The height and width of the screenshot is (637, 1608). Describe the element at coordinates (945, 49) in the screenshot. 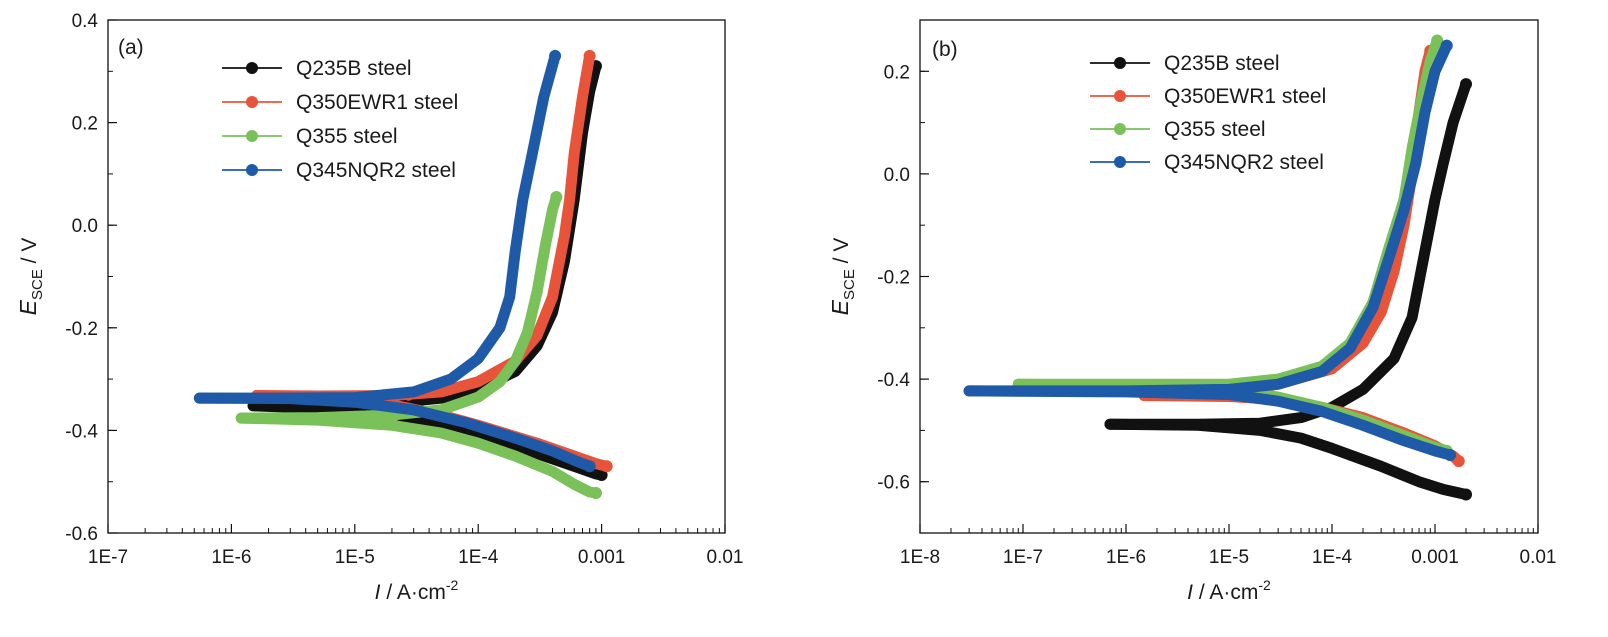

I see `panel-label: (b)` at that location.